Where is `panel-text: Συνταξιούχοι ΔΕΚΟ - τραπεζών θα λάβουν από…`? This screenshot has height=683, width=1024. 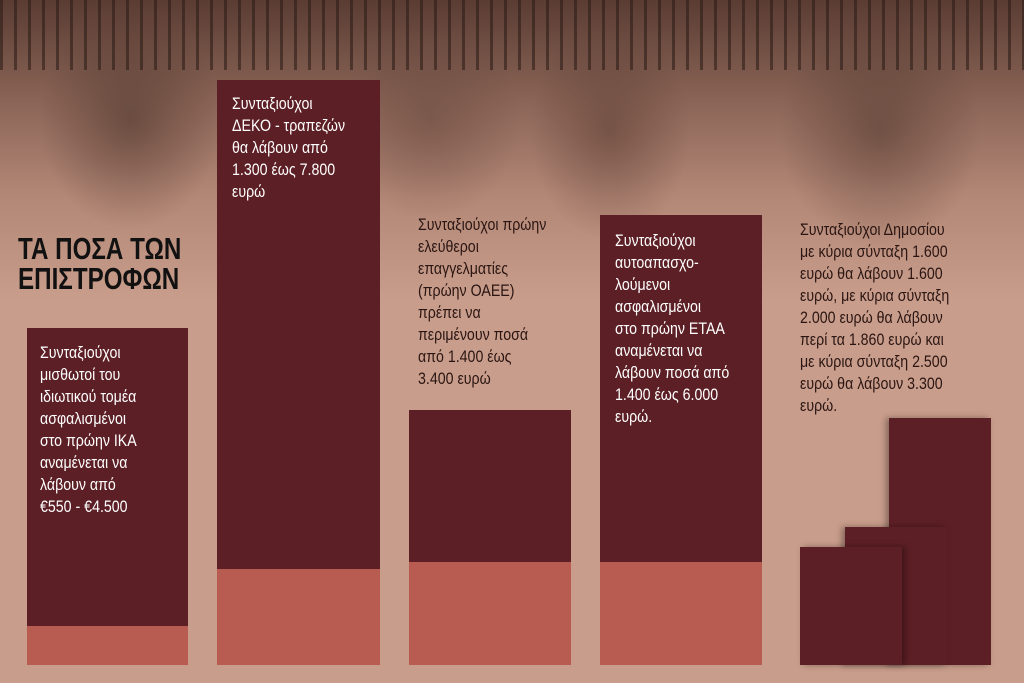 panel-text: Συνταξιούχοι ΔΕΚΟ - τραπεζών θα λάβουν από… is located at coordinates (288, 148).